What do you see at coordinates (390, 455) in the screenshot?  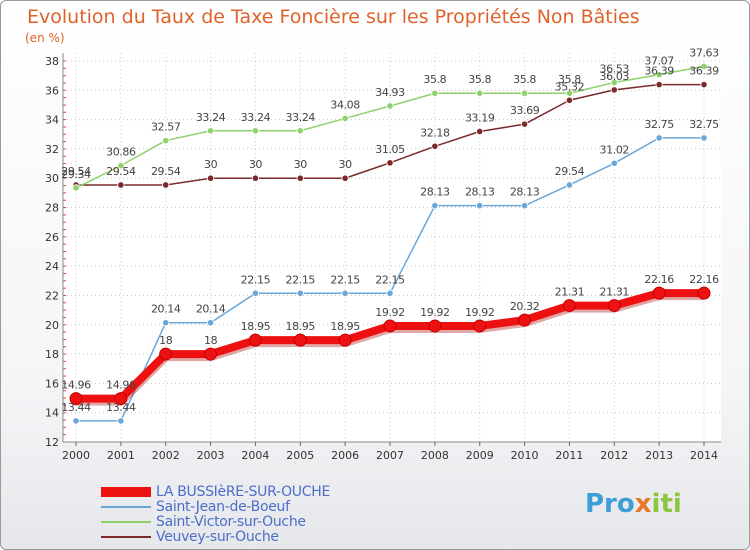 I see `x-tick-label: 2007` at bounding box center [390, 455].